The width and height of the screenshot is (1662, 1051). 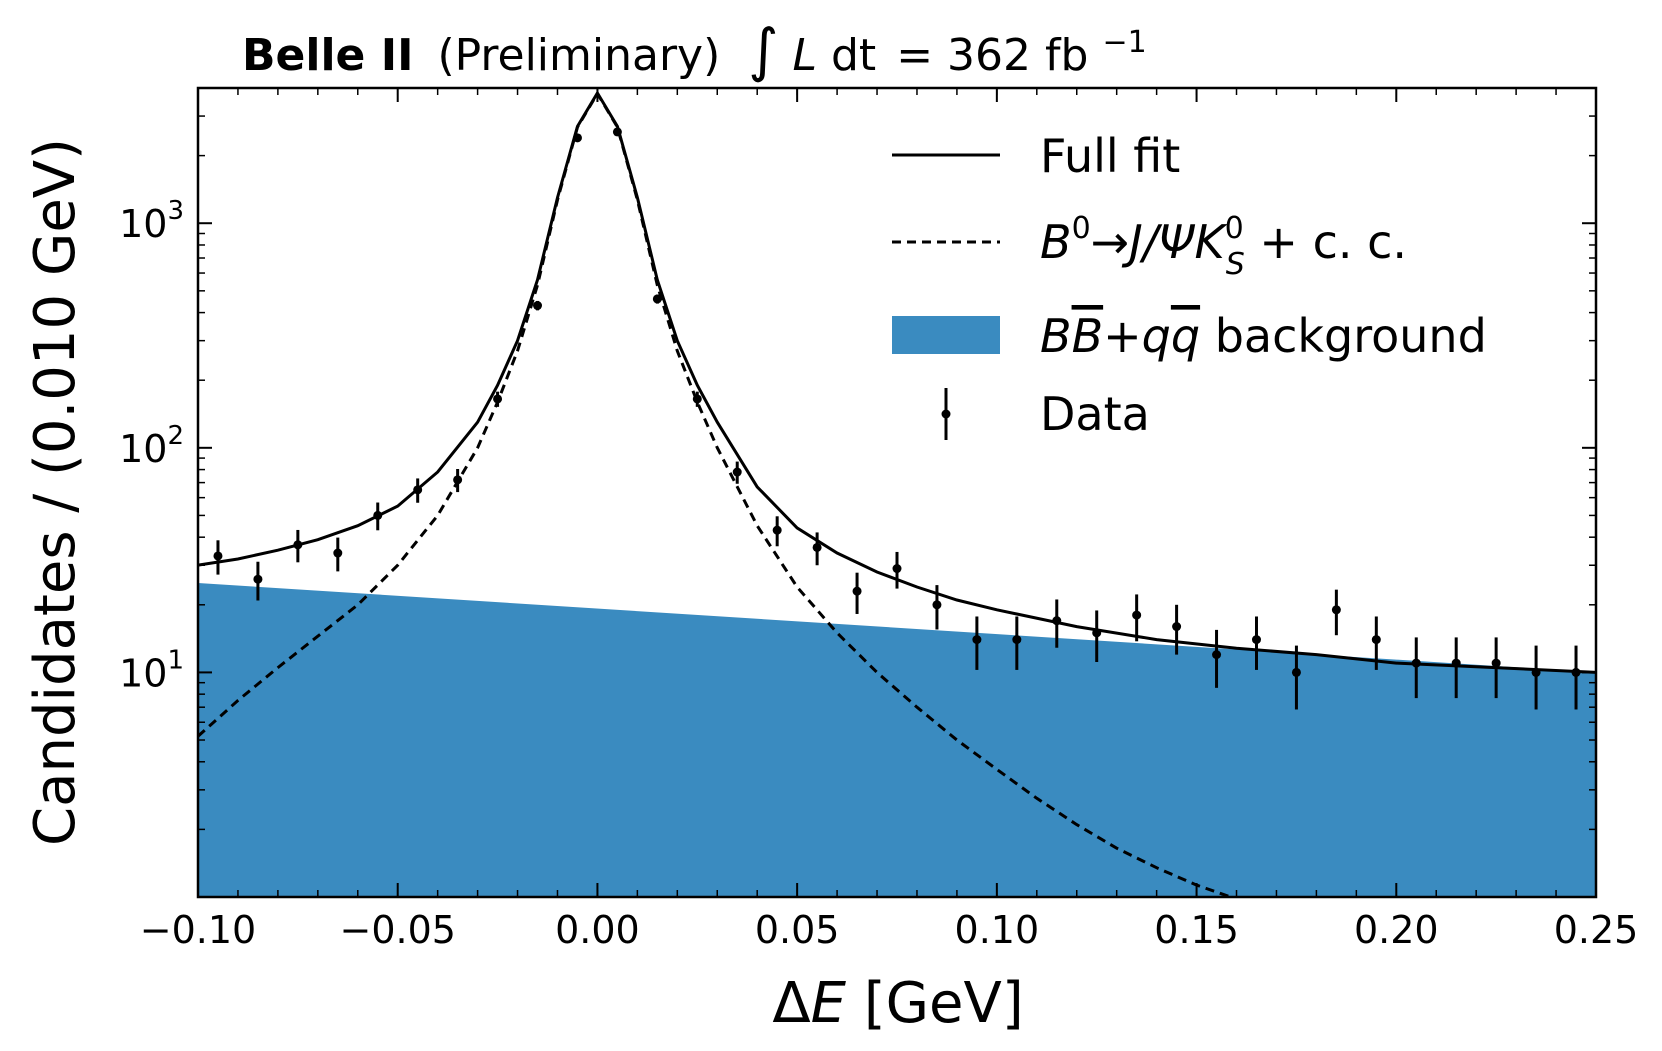 What do you see at coordinates (1235, 264) in the screenshot?
I see `legend-signal-k-sub: S` at bounding box center [1235, 264].